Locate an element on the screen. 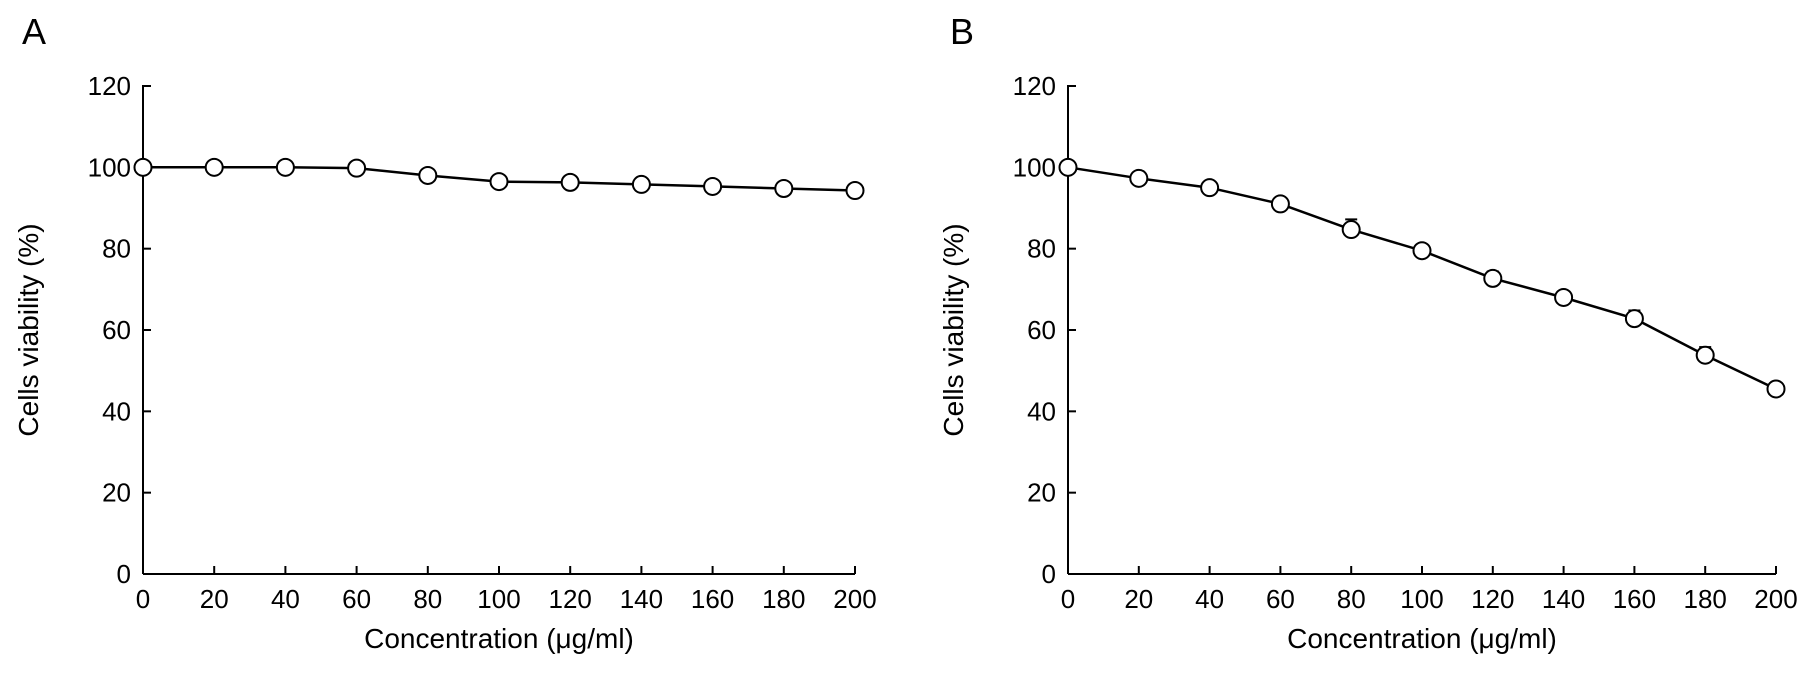 This screenshot has width=1811, height=674. panel-label: A is located at coordinates (34, 31).